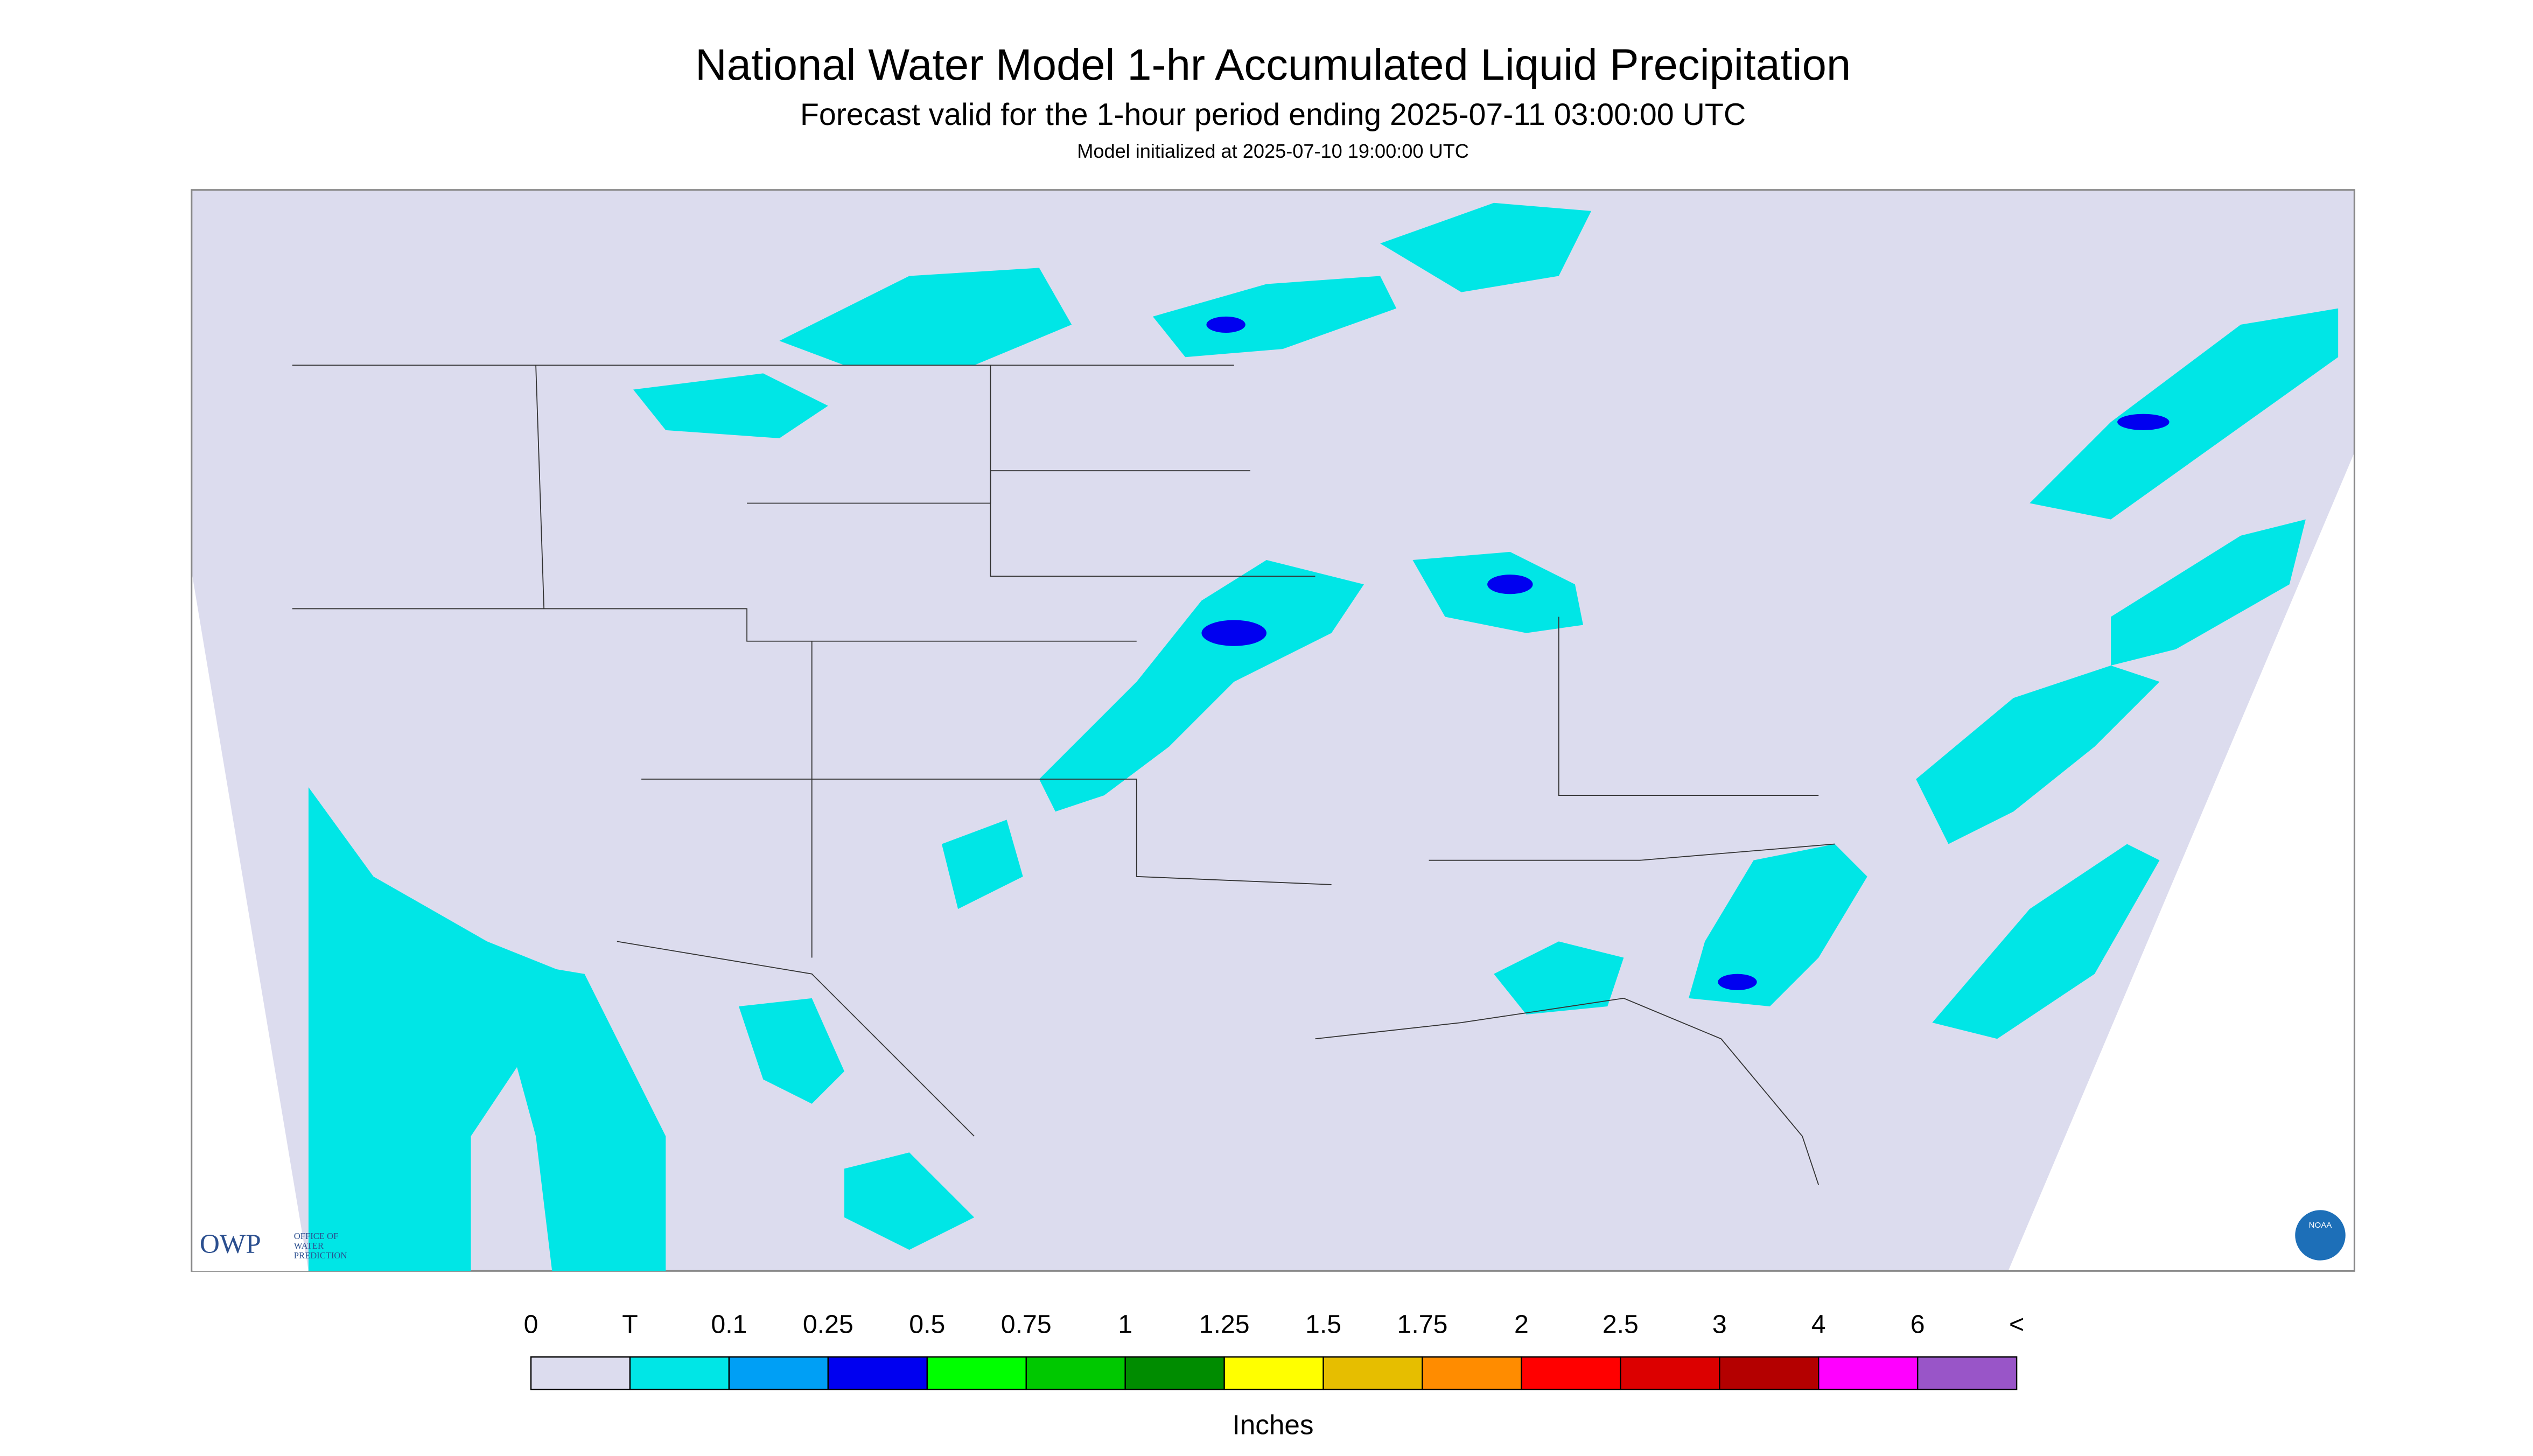  What do you see at coordinates (1521, 1324) in the screenshot?
I see `legend-label: 2` at bounding box center [1521, 1324].